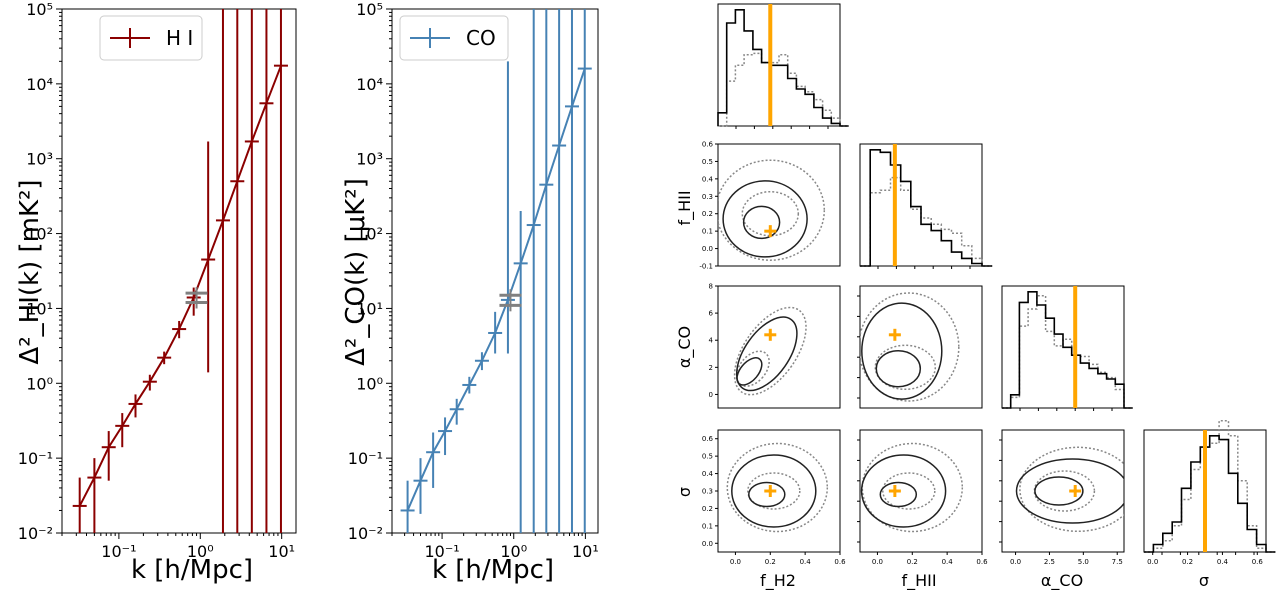 The height and width of the screenshot is (590, 1279). I want to click on corner-hist-solid, so click(926, 208).